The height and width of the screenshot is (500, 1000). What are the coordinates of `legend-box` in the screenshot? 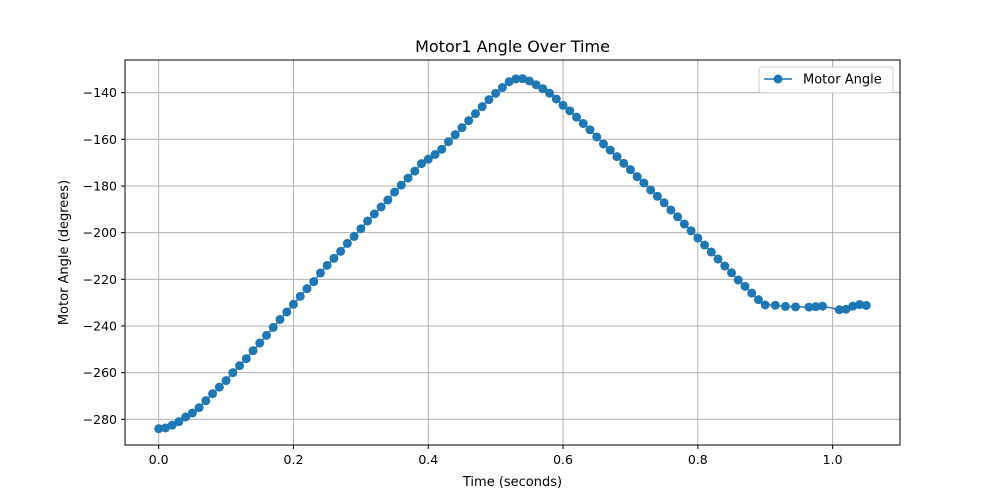 It's located at (826, 80).